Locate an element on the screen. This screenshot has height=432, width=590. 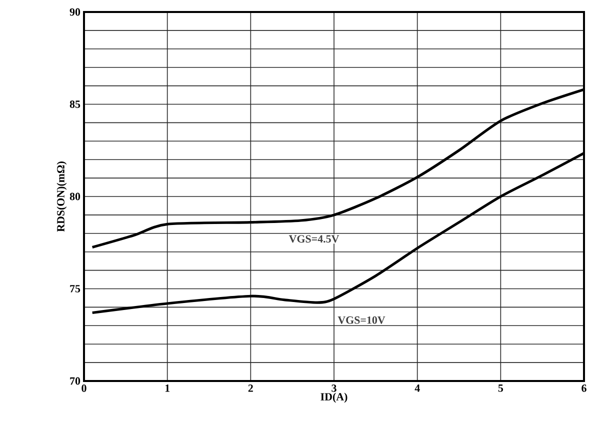
x-axis-title: ID(A) is located at coordinates (334, 397).